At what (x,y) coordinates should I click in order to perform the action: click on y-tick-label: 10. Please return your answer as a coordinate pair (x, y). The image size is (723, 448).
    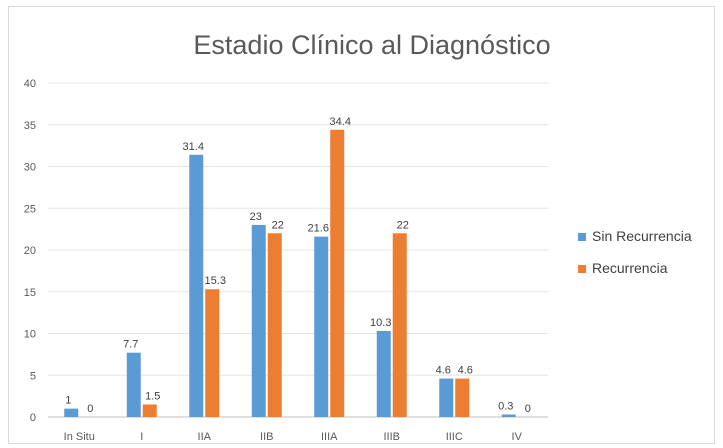
    Looking at the image, I should click on (30, 335).